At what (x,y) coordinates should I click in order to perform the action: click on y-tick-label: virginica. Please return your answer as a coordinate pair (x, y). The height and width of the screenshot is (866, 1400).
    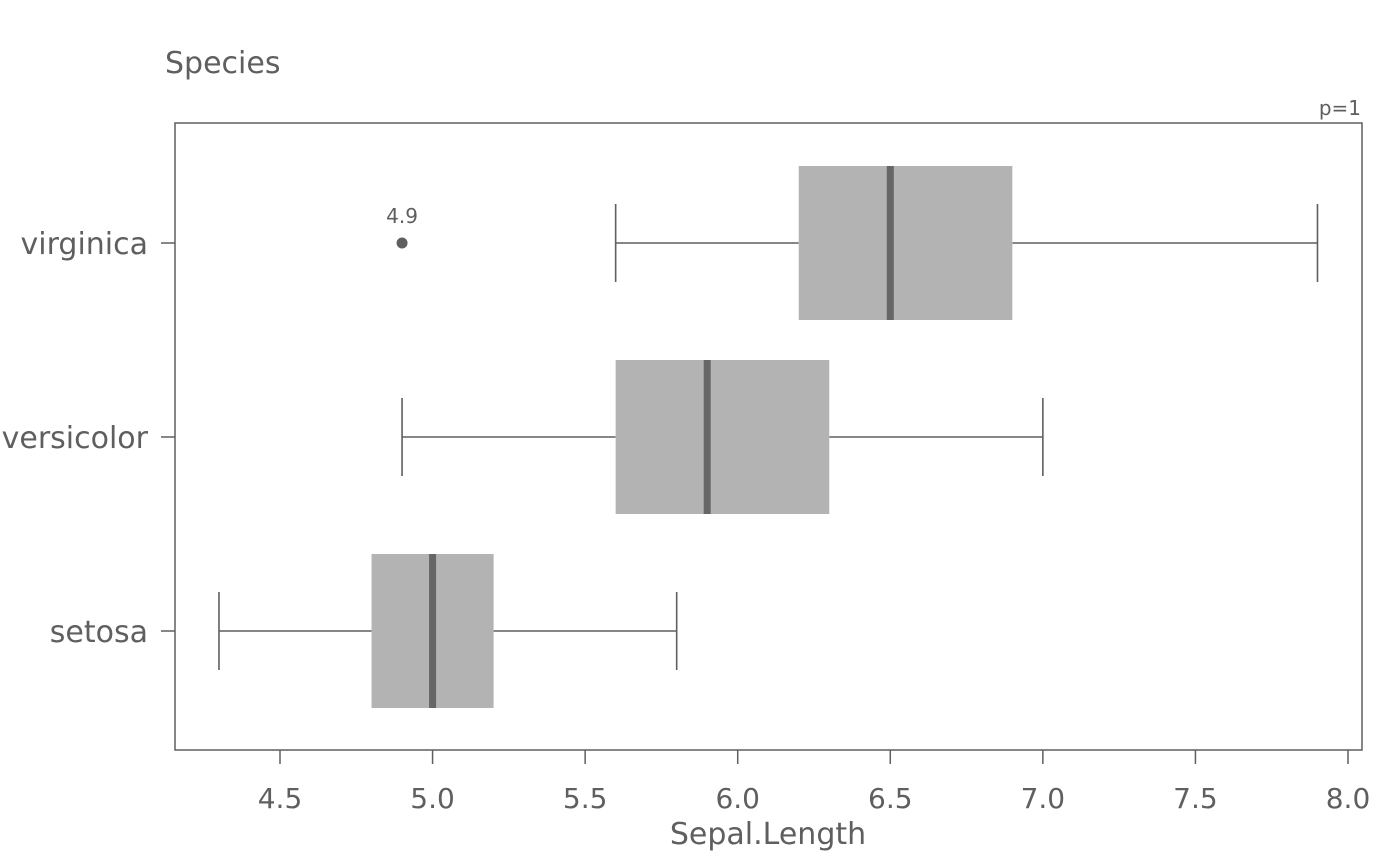
    Looking at the image, I should click on (85, 244).